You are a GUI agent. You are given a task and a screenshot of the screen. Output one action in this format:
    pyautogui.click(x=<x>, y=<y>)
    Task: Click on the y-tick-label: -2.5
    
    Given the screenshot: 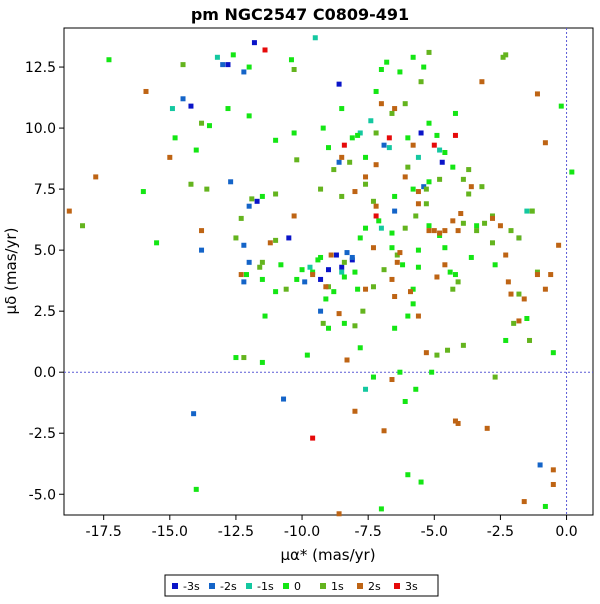 What is the action you would take?
    pyautogui.click(x=42, y=434)
    